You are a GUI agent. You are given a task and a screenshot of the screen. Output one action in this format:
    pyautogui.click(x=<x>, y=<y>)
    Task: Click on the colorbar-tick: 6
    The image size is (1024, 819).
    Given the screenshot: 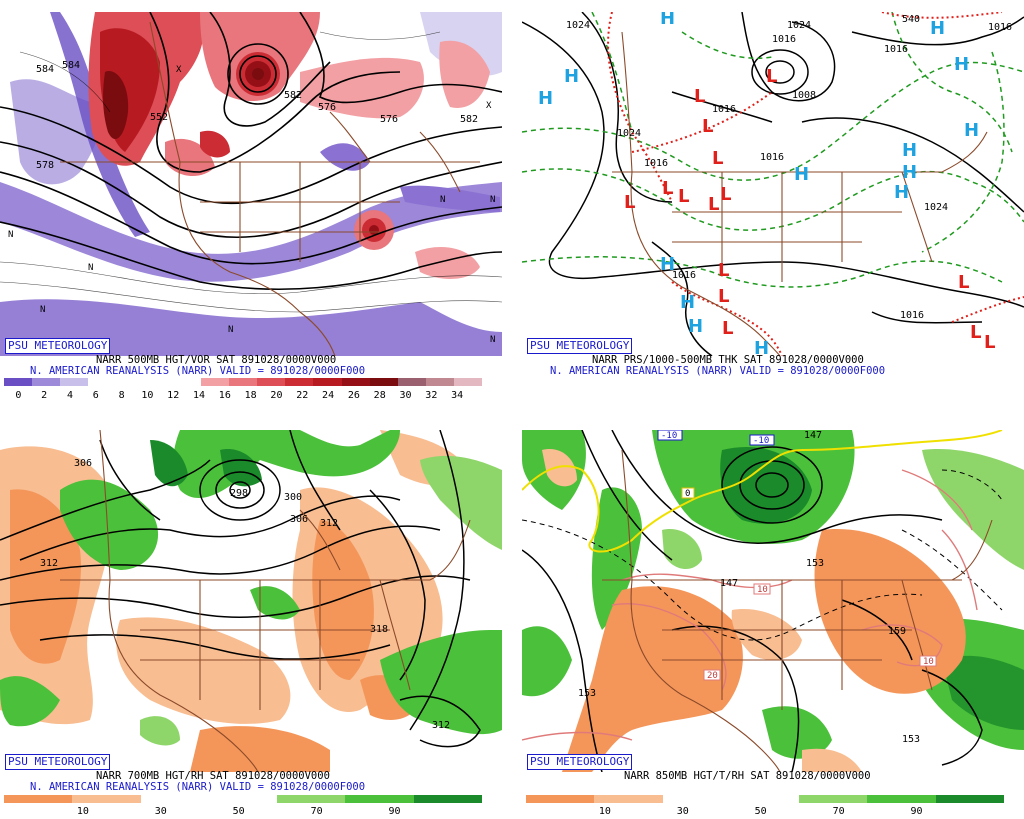 What is the action you would take?
    pyautogui.click(x=95, y=395)
    